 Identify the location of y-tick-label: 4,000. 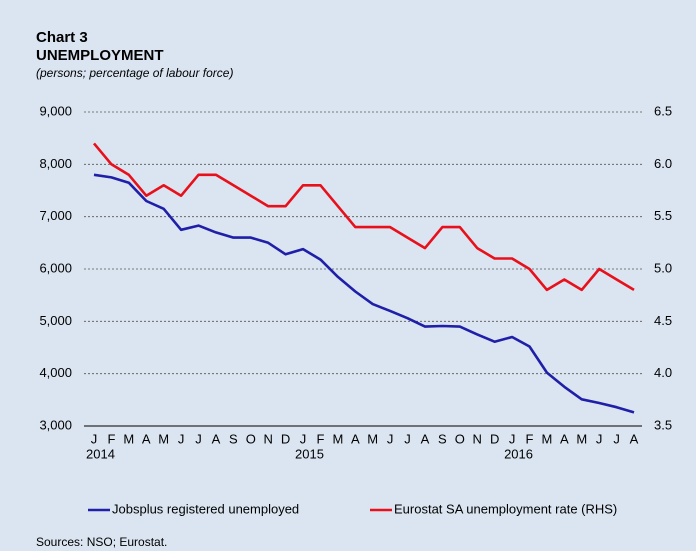
(55, 372).